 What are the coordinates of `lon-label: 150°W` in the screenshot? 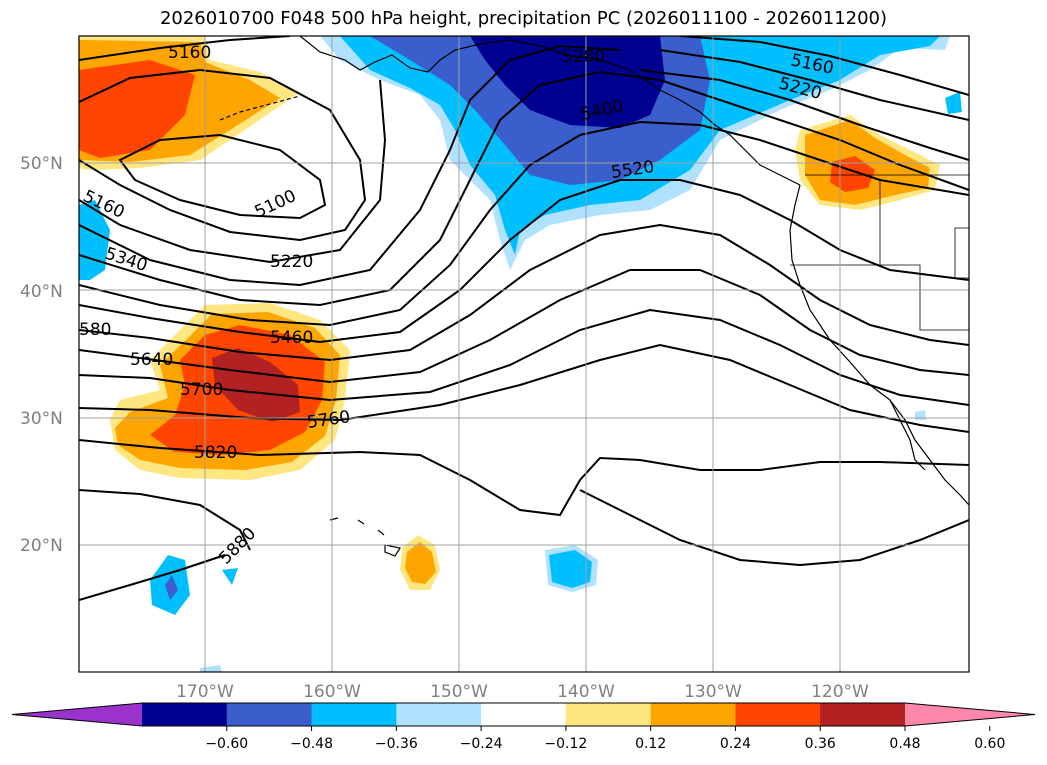 It's located at (459, 692).